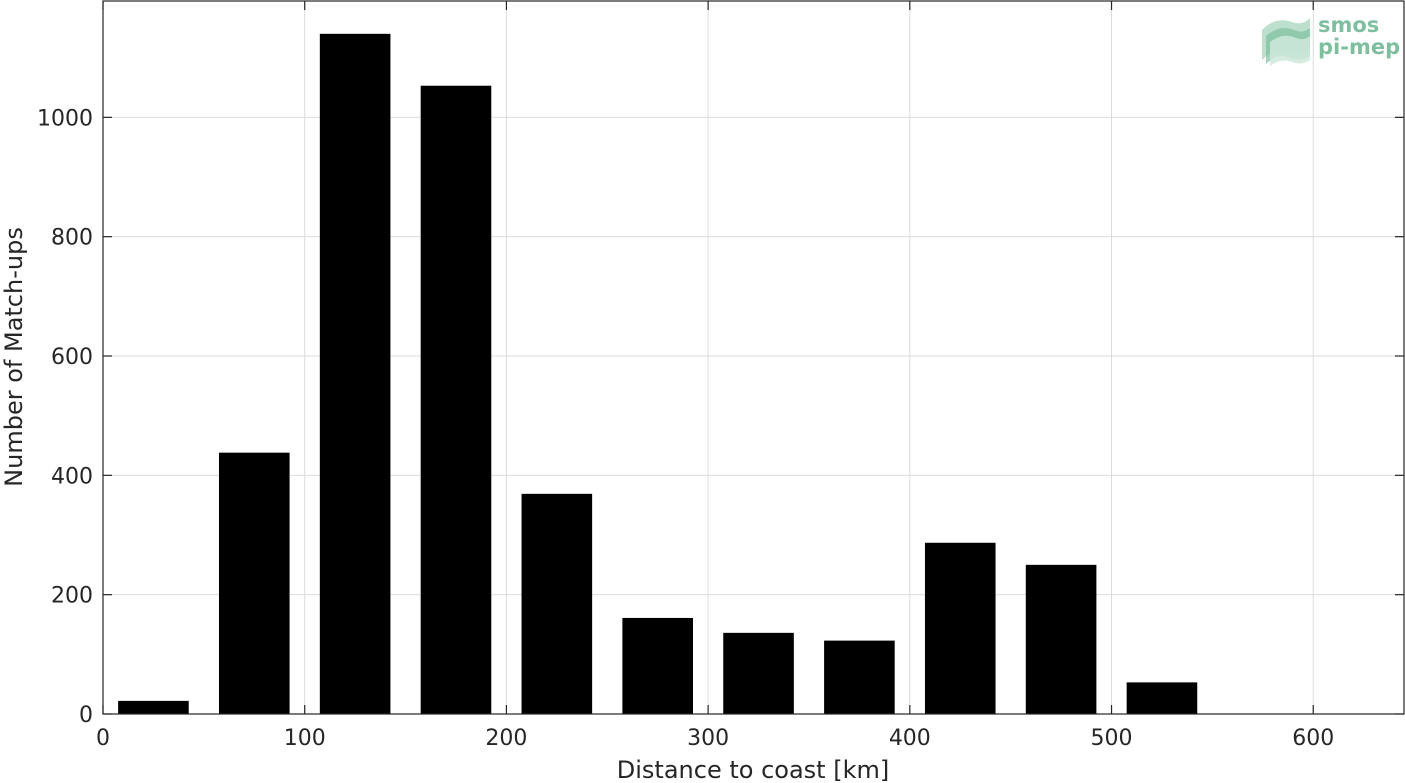  Describe the element at coordinates (708, 738) in the screenshot. I see `x-tick-label: 300` at that location.